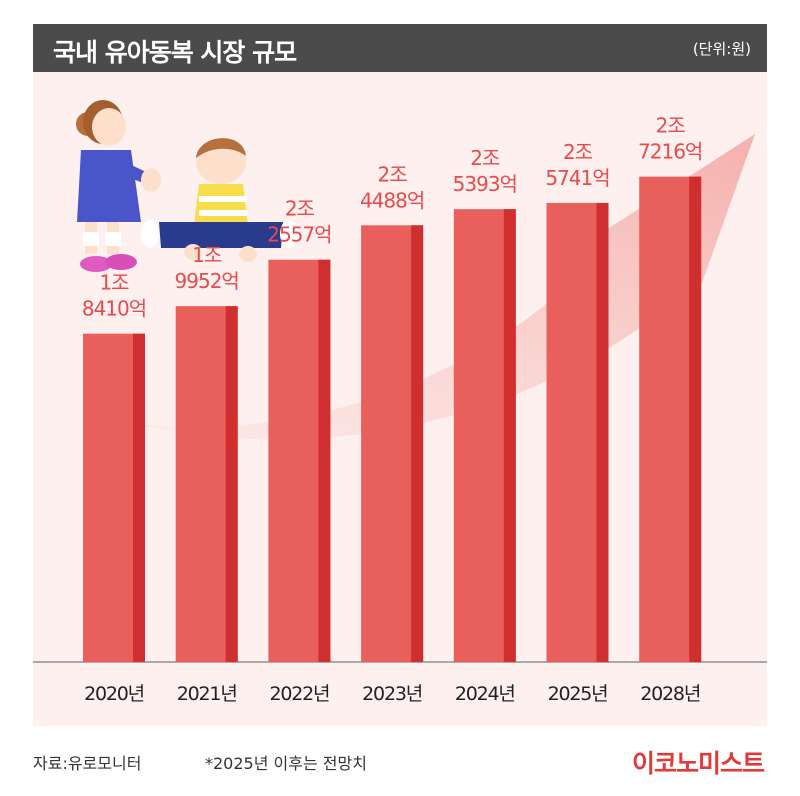 Image resolution: width=800 pixels, height=796 pixels. I want to click on value-label-billion: 7216억, so click(670, 152).